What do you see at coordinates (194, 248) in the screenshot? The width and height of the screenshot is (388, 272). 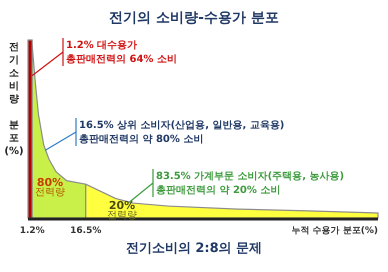 I see `text: 전기소비의 2:8의 문제` at bounding box center [194, 248].